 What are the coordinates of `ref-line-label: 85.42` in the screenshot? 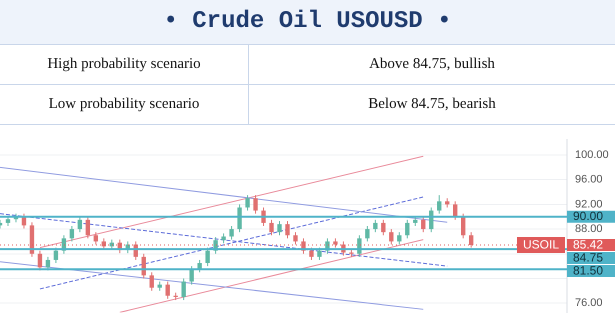 It's located at (588, 244).